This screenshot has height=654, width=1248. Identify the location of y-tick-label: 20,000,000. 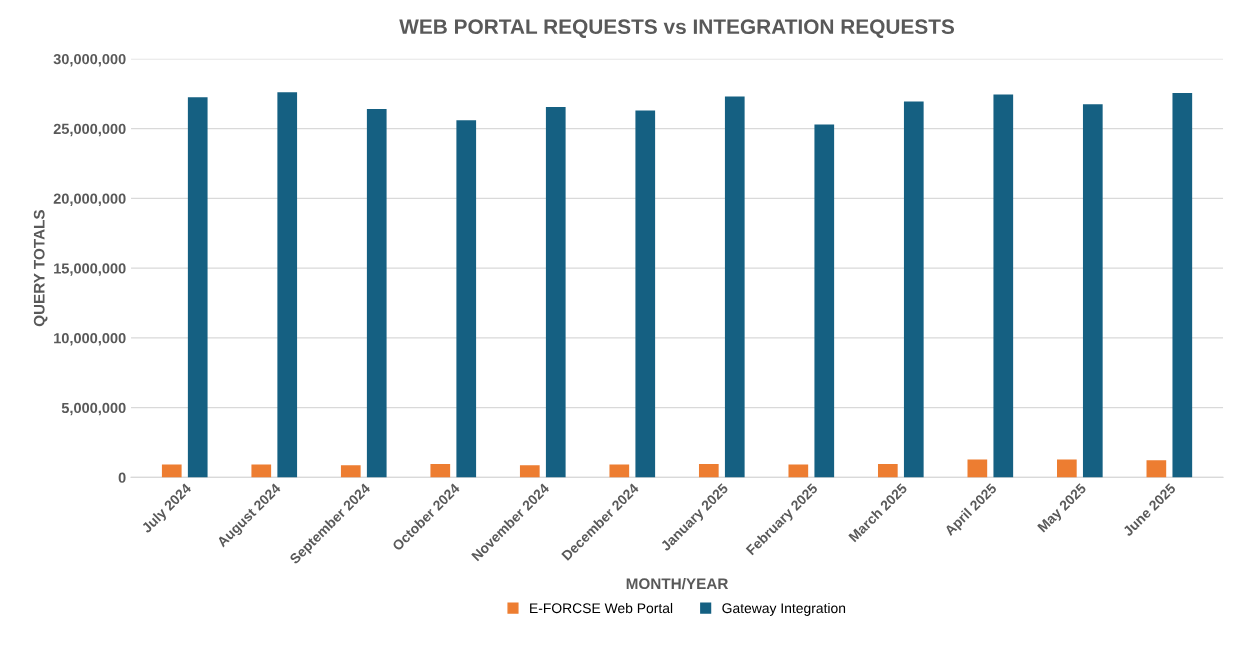
(89, 199).